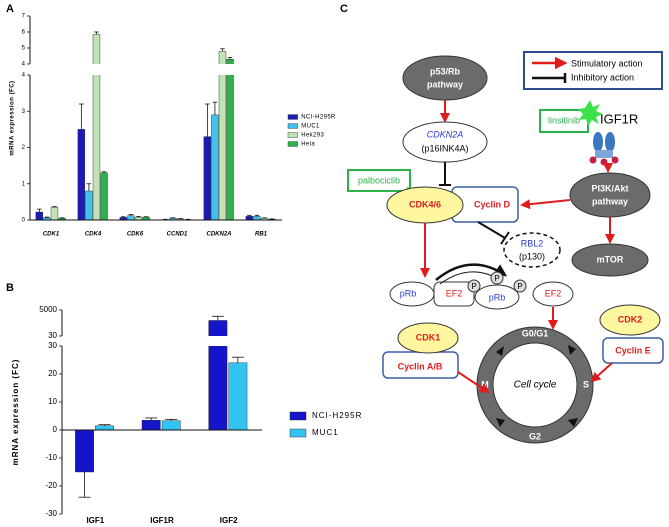  What do you see at coordinates (532, 256) in the screenshot?
I see `node-label: (p130)` at bounding box center [532, 256].